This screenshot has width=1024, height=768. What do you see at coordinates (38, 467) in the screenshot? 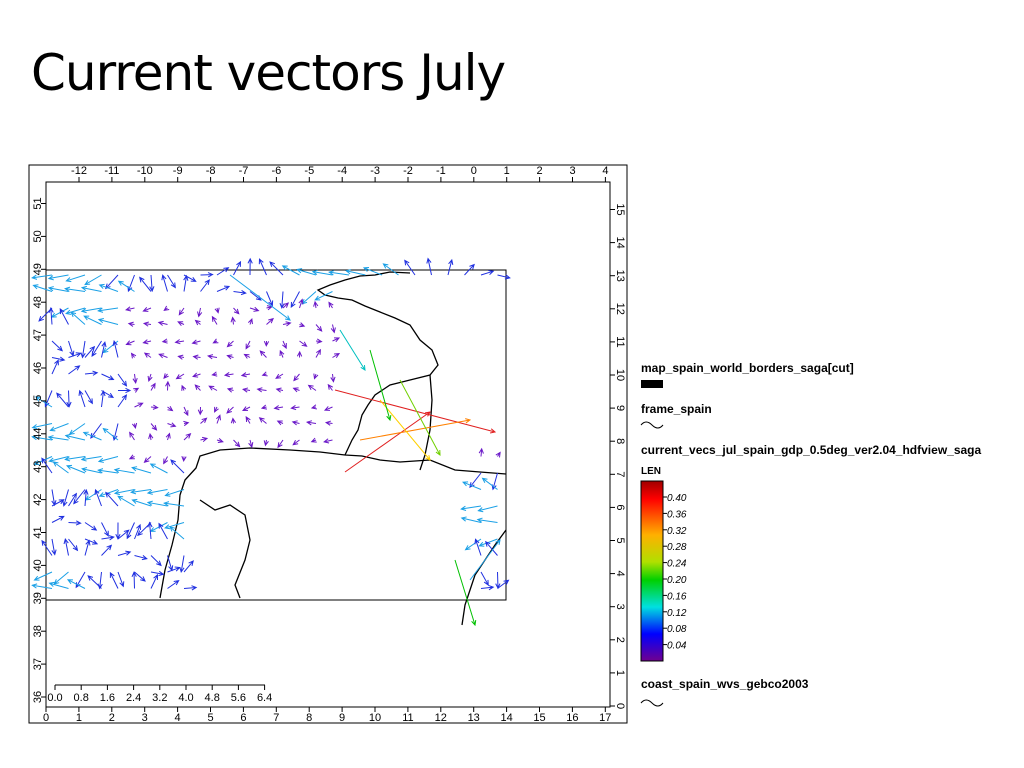
I see `left-tick-label: 43` at bounding box center [38, 467].